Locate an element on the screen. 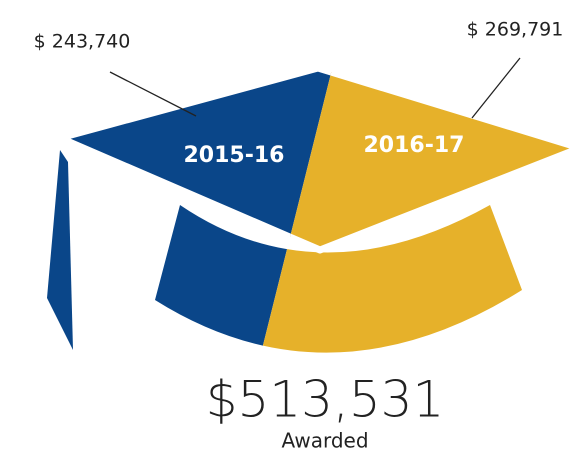  value-label: $ 269,791 is located at coordinates (515, 30).